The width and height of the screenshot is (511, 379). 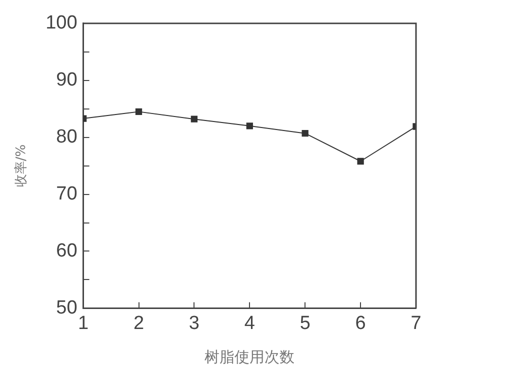 I want to click on y-tick-label: 80, so click(x=67, y=137).